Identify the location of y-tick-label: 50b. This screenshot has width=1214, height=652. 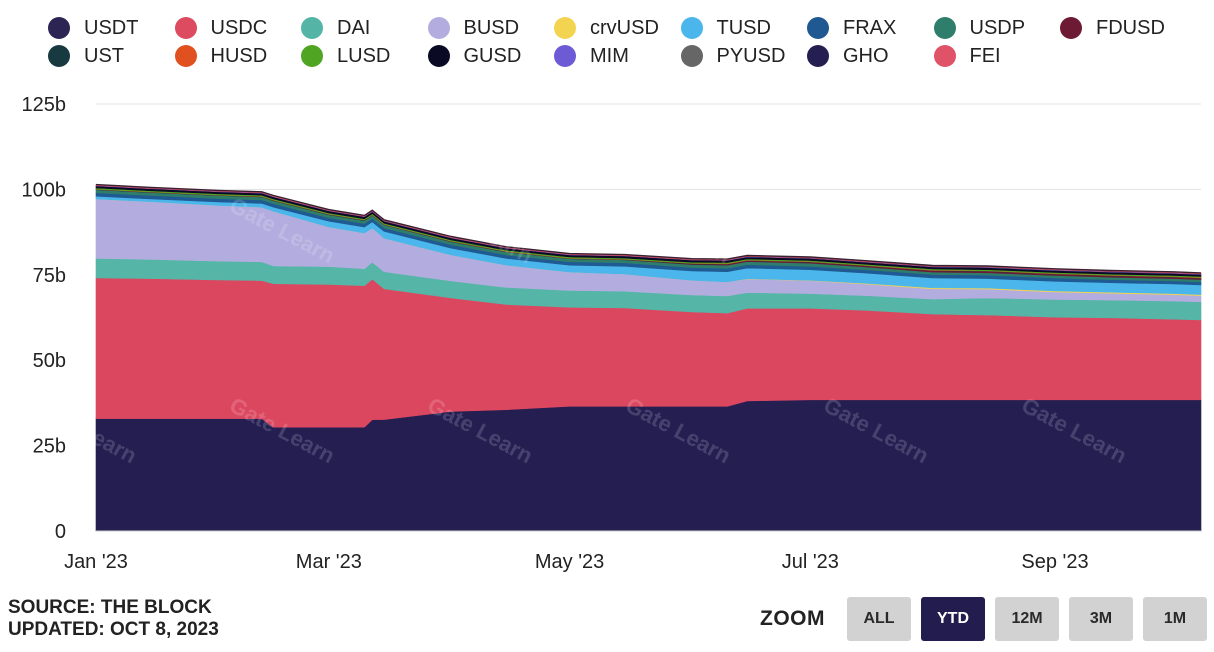
(49, 361).